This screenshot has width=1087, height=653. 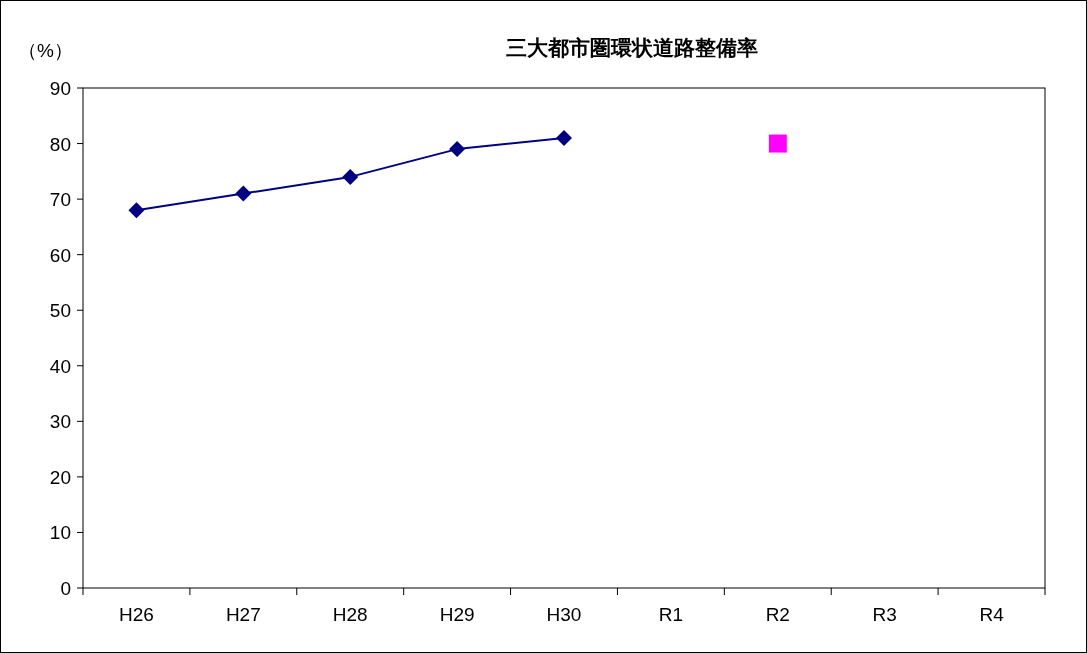 What do you see at coordinates (60, 311) in the screenshot?
I see `y-tick-label: 50` at bounding box center [60, 311].